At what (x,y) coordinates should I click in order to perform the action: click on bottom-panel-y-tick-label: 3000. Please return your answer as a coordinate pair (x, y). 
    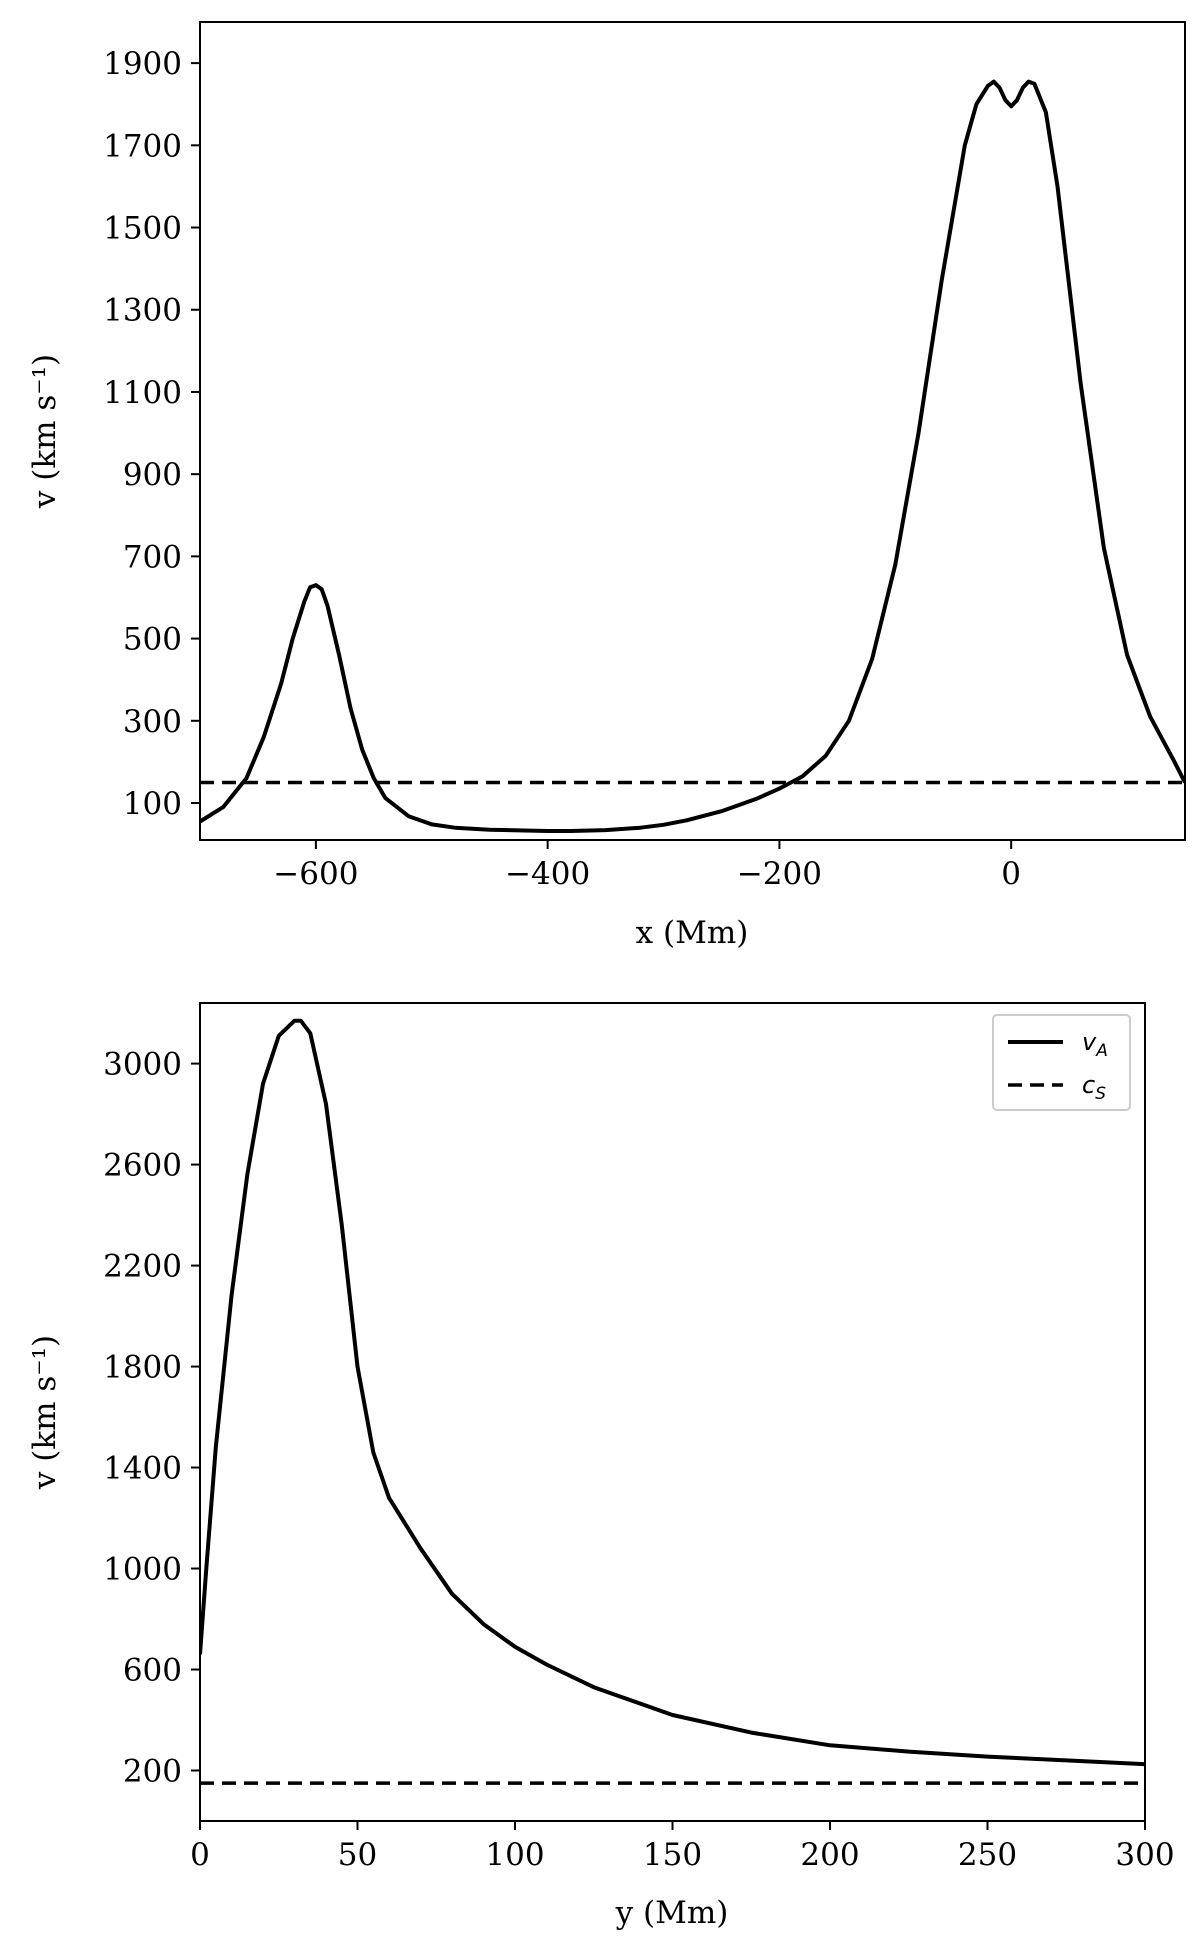
    Looking at the image, I should click on (142, 1065).